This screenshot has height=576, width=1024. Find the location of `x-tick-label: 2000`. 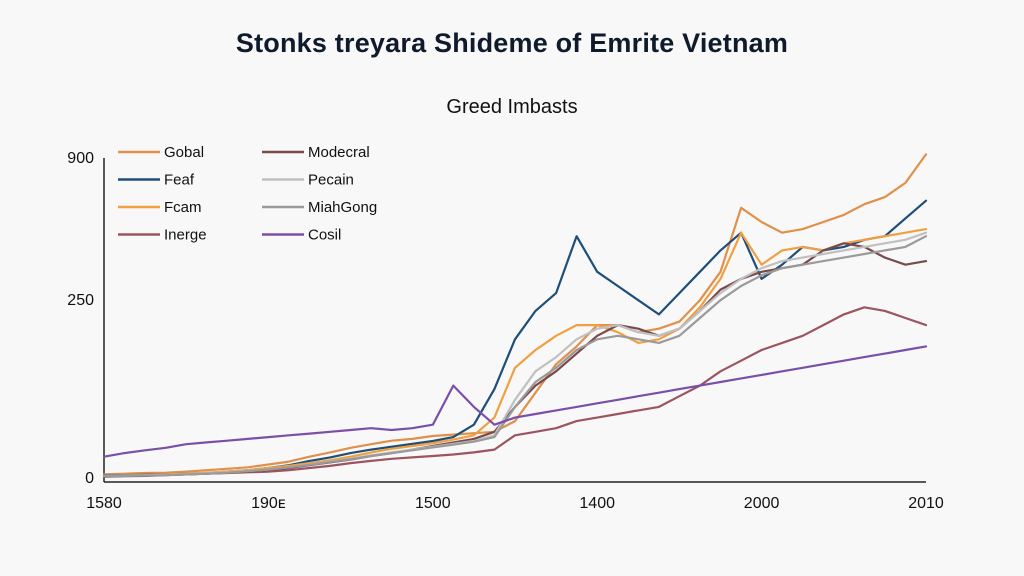

x-tick-label: 2000 is located at coordinates (762, 503).